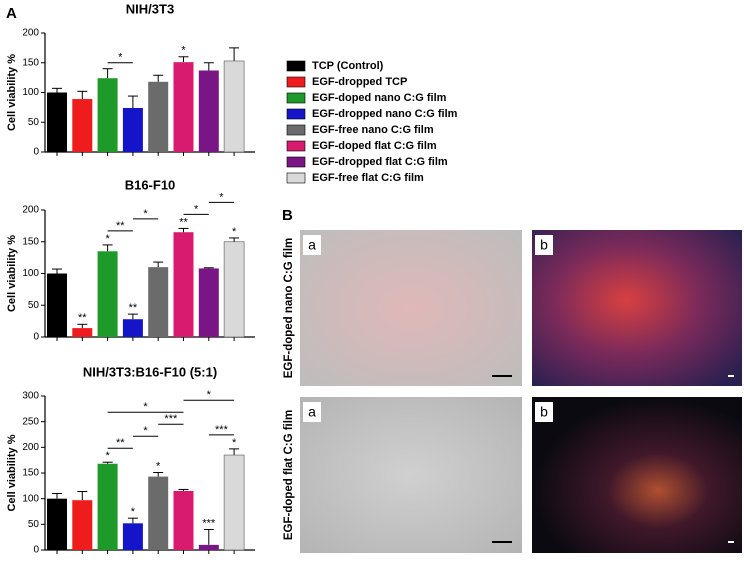  Describe the element at coordinates (385, 114) in the screenshot. I see `legend-label: EGF-dropped nano C:G film` at that location.